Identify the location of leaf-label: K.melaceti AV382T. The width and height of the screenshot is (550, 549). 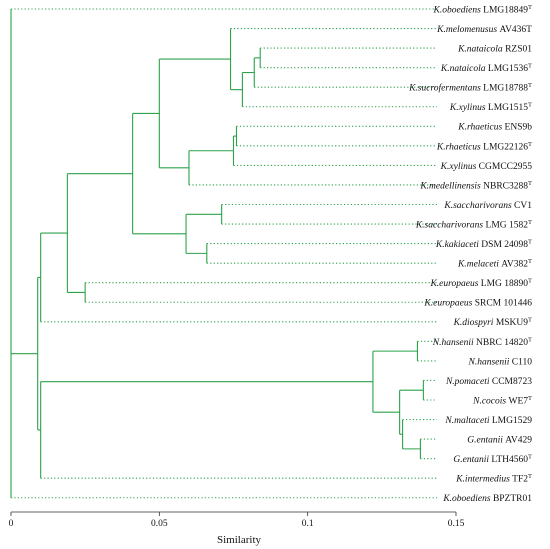
(494, 264).